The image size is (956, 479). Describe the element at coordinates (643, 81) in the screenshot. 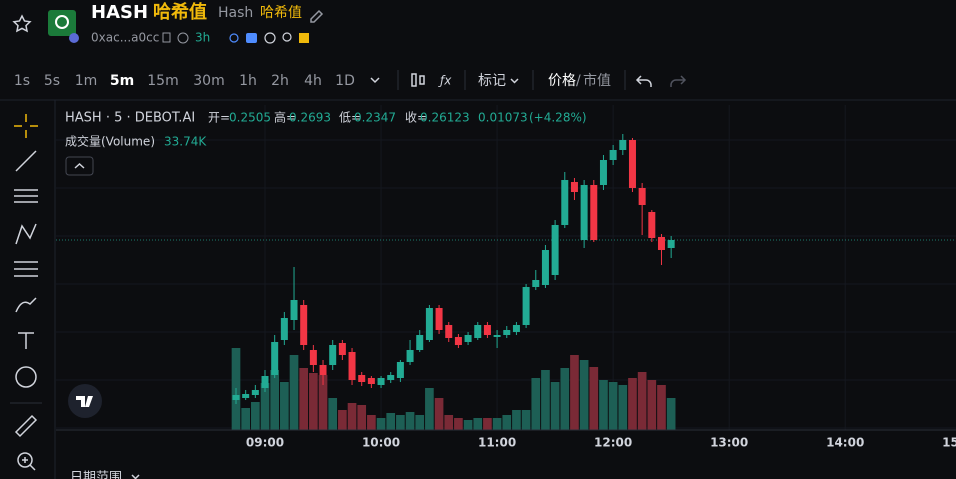

I see `undo` at that location.